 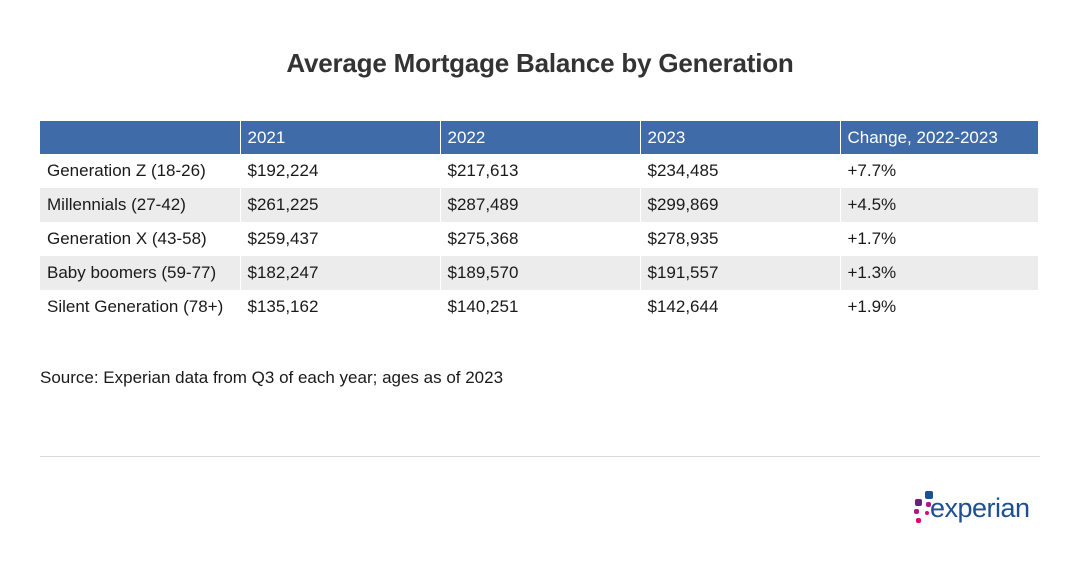 I want to click on table-cell: $299,869, so click(x=740, y=205).